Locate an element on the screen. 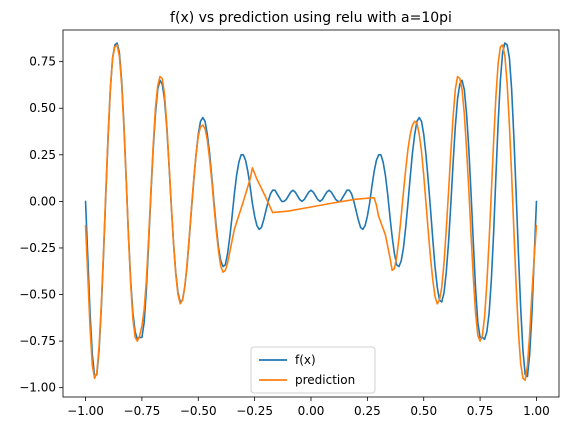 This screenshot has width=568, height=433. y-tick-label: 0.00 is located at coordinates (42, 201).